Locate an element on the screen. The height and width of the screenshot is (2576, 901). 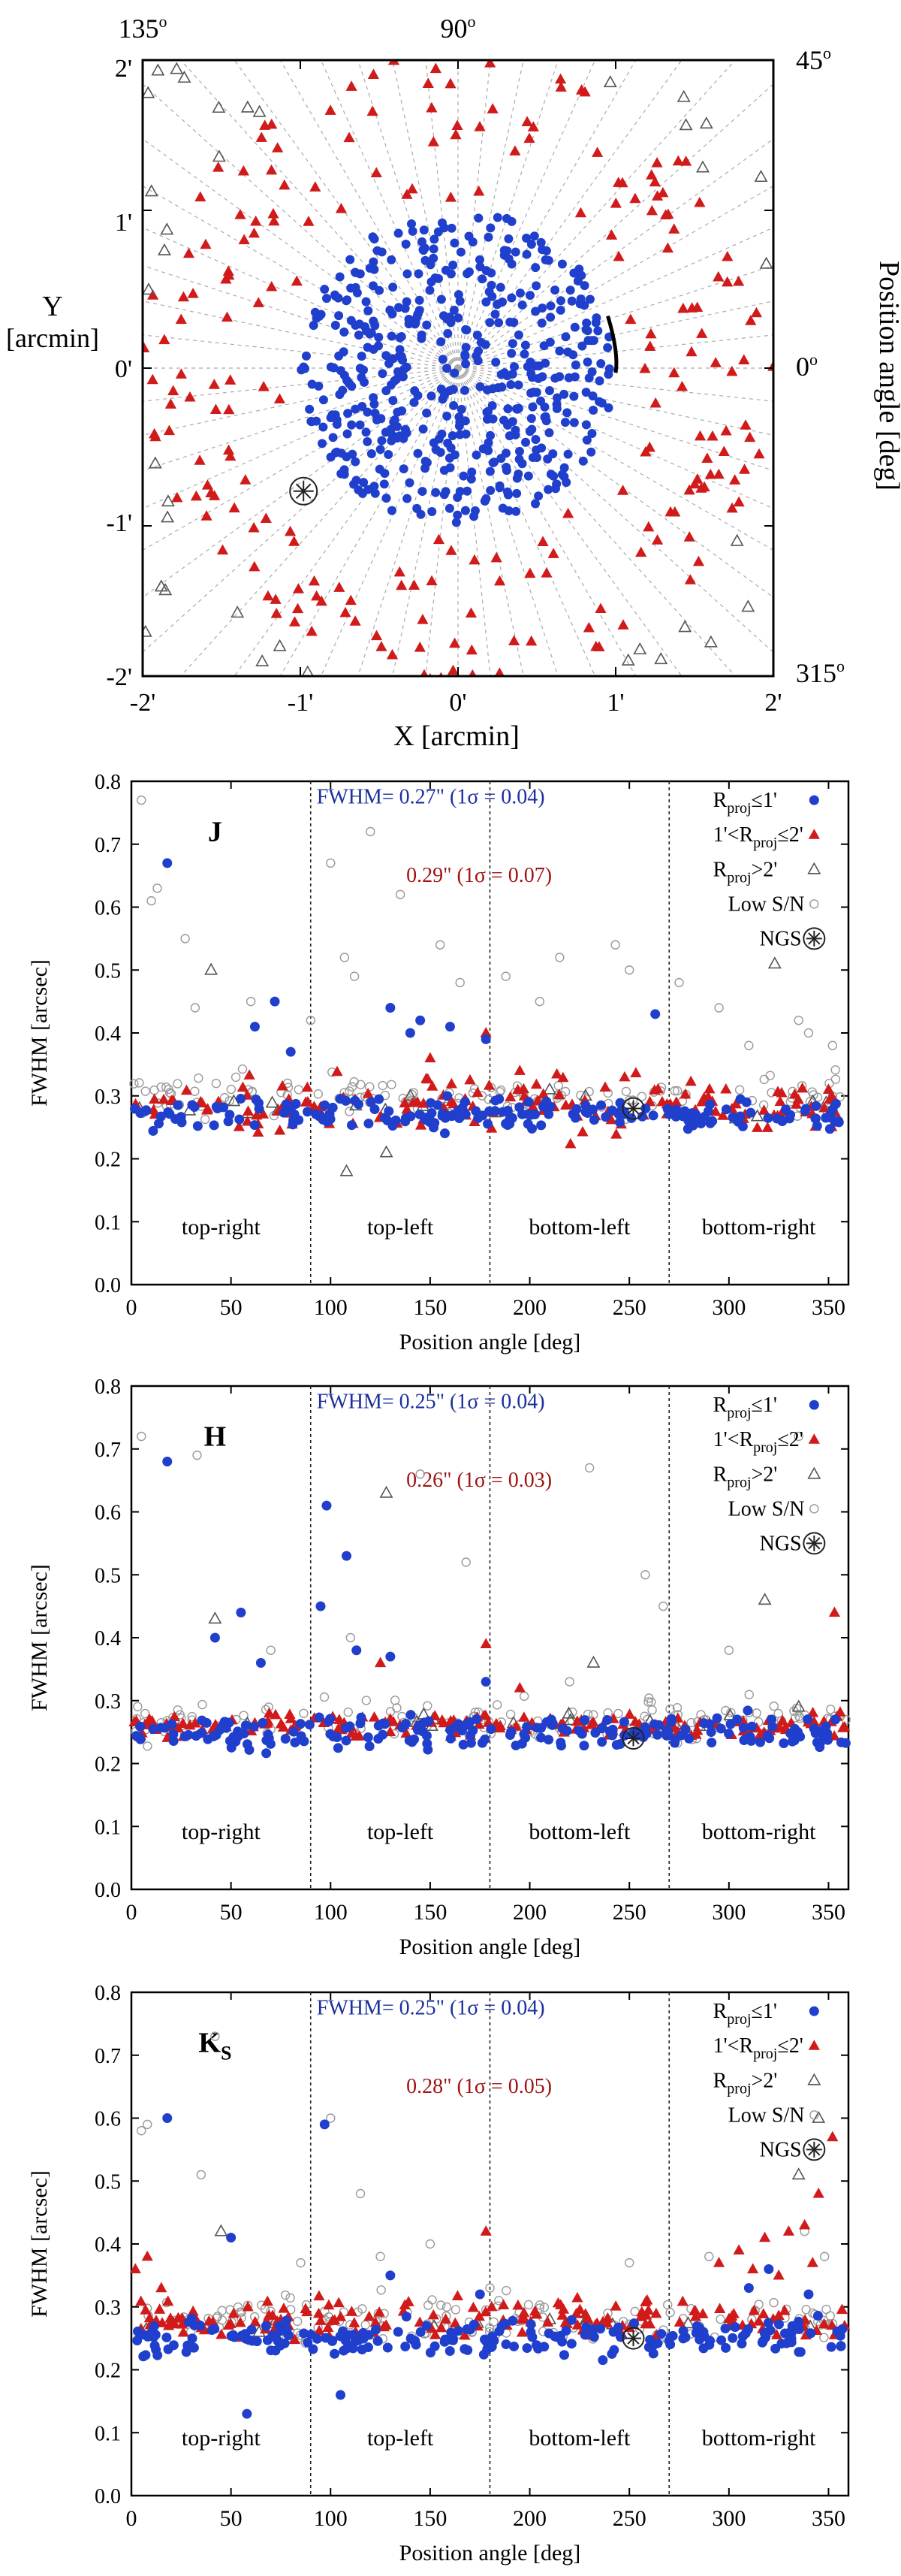
top-angle-90: 90o is located at coordinates (458, 28).